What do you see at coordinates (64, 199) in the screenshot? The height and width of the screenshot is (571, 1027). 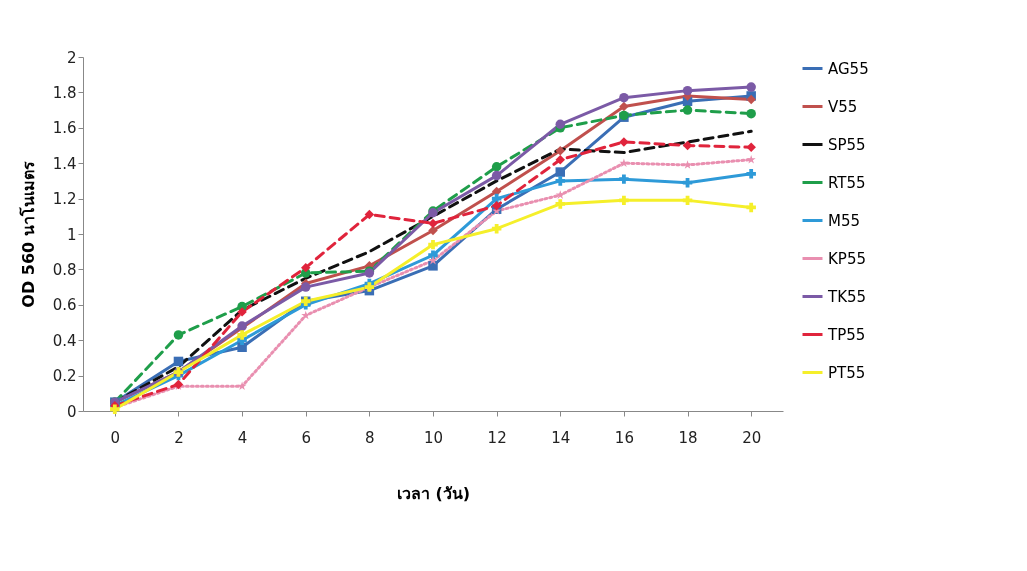 I see `y-tick-label: 1.2` at bounding box center [64, 199].